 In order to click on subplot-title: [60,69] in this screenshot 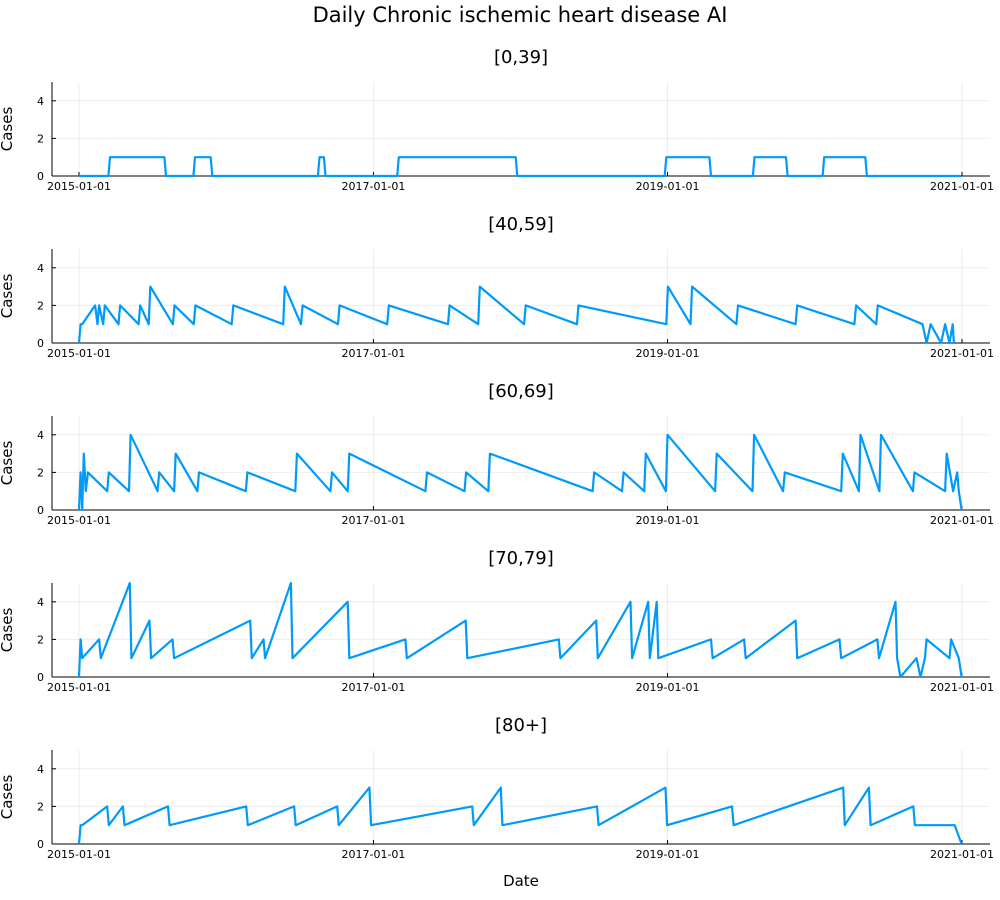, I will do `click(521, 391)`.